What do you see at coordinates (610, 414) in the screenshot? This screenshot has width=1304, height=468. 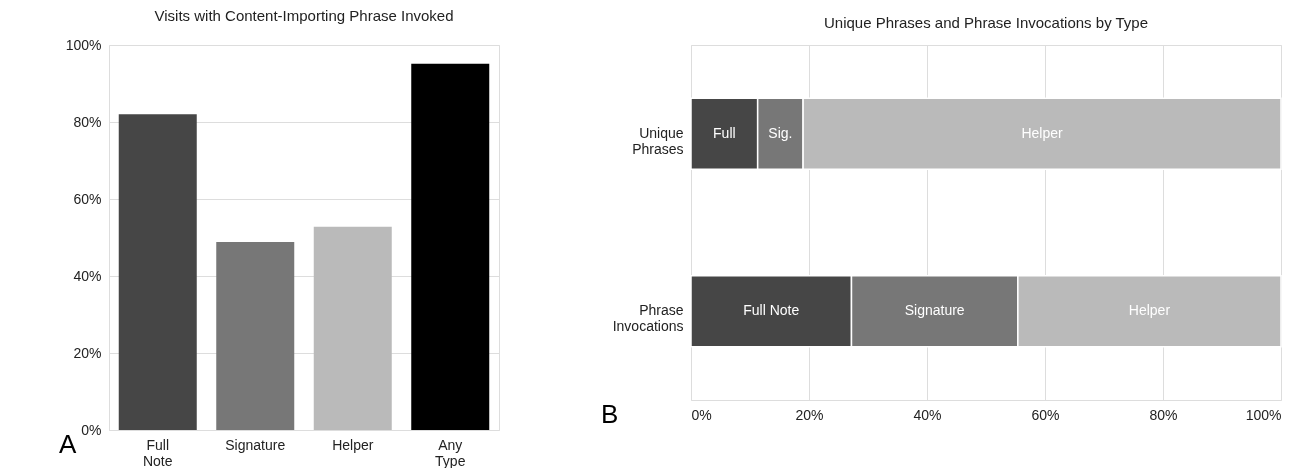 I see `text: B` at bounding box center [610, 414].